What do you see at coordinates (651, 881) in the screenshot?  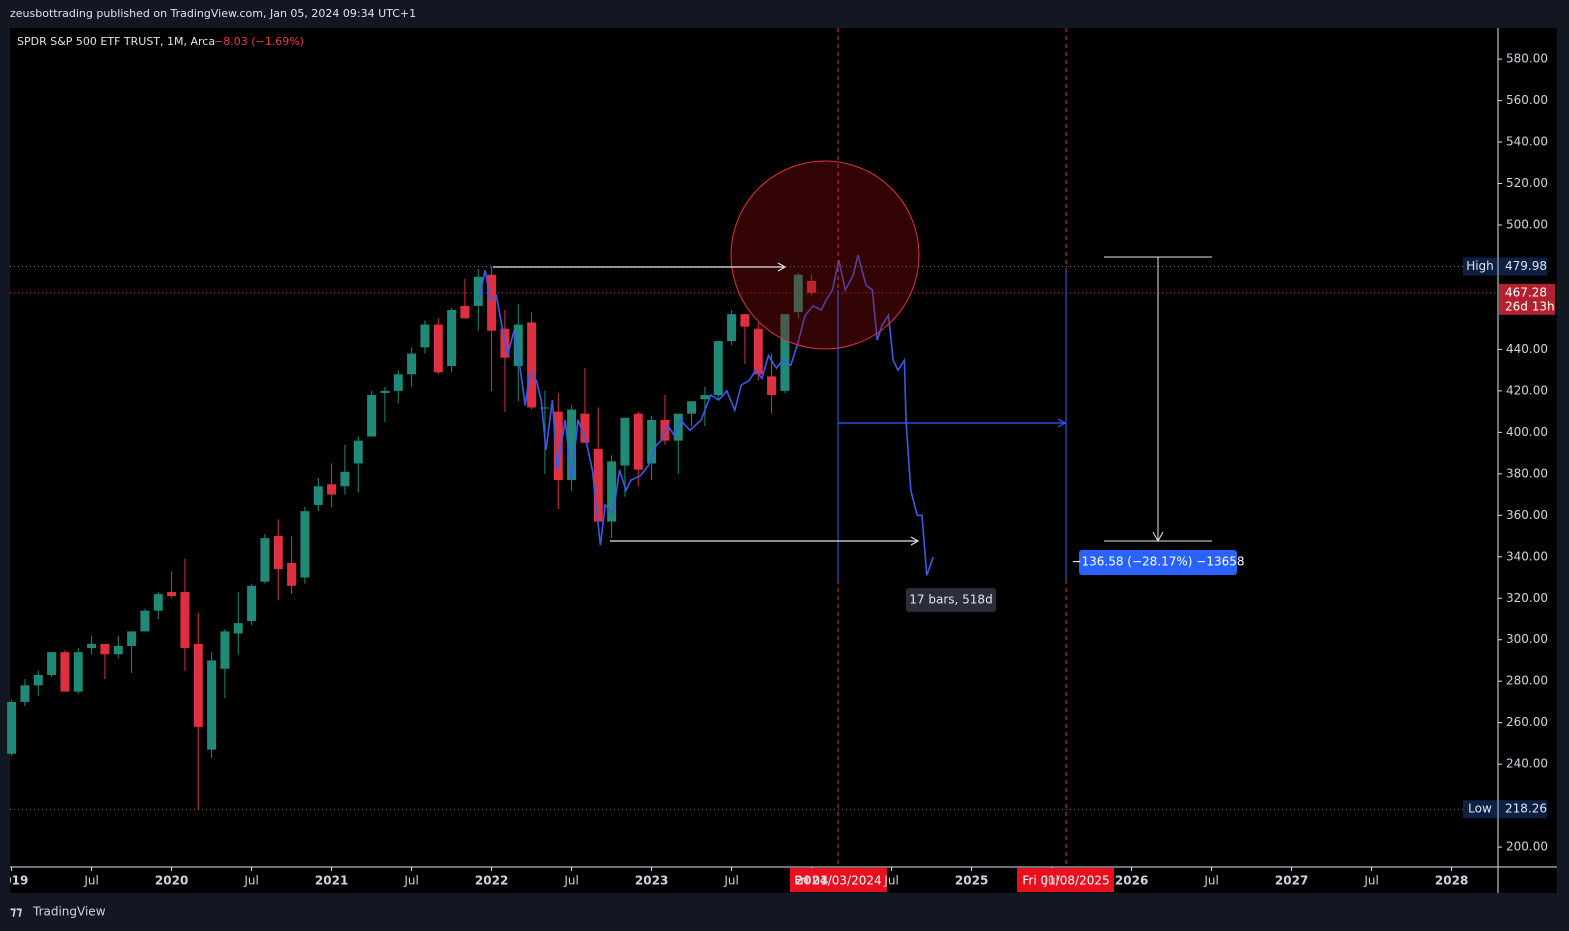 I see `x-tick-label: 2023` at bounding box center [651, 881].